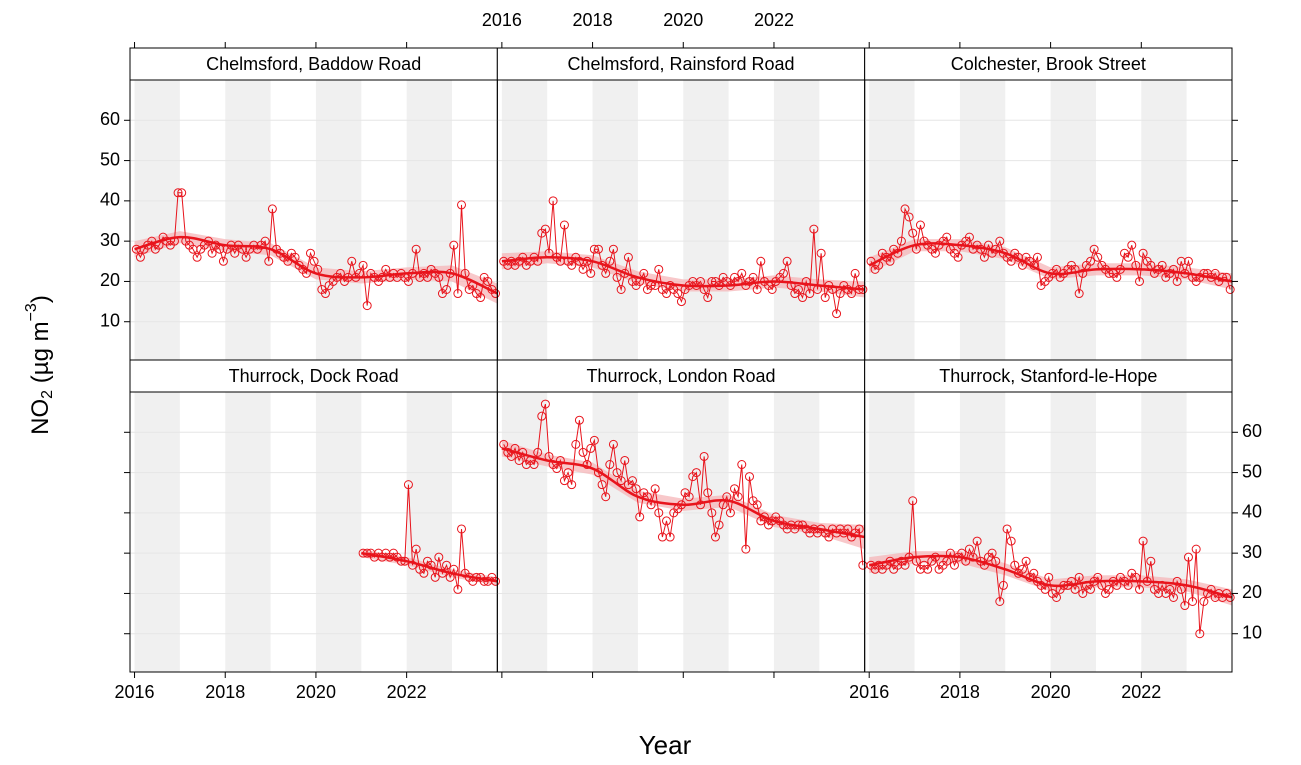 The height and width of the screenshot is (765, 1301). Describe the element at coordinates (1252, 592) in the screenshot. I see `y-tick-label: 20` at that location.